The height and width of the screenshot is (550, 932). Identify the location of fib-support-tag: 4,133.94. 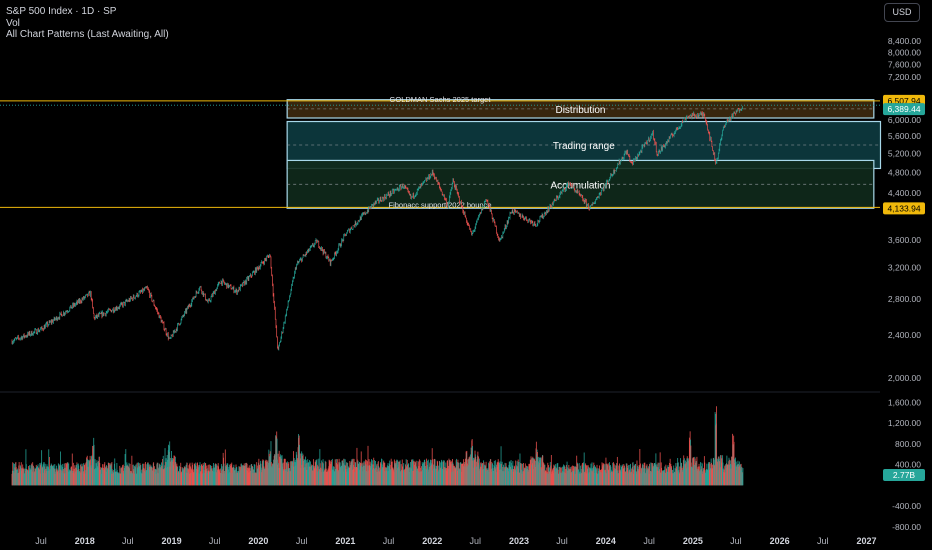
(904, 208).